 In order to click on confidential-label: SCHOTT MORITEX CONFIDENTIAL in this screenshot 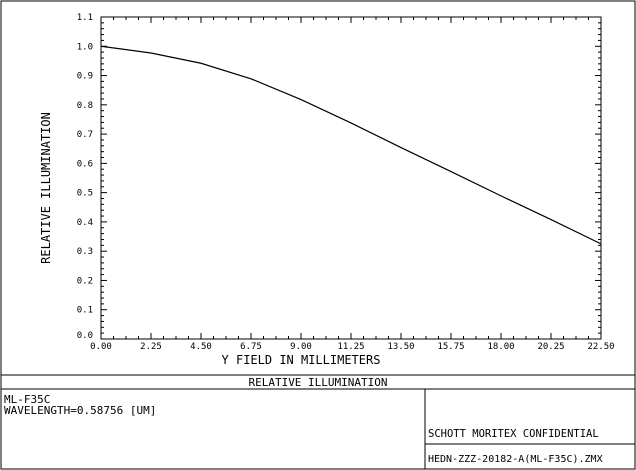, I will do `click(513, 434)`.